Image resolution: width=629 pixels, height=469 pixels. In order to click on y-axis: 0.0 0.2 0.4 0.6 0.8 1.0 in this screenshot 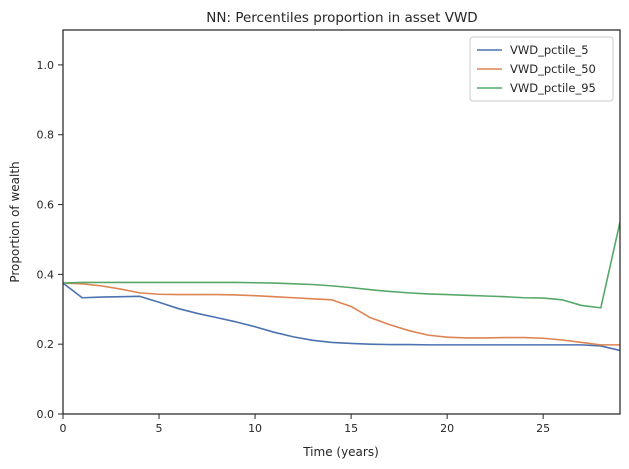, I will do `click(50, 240)`.